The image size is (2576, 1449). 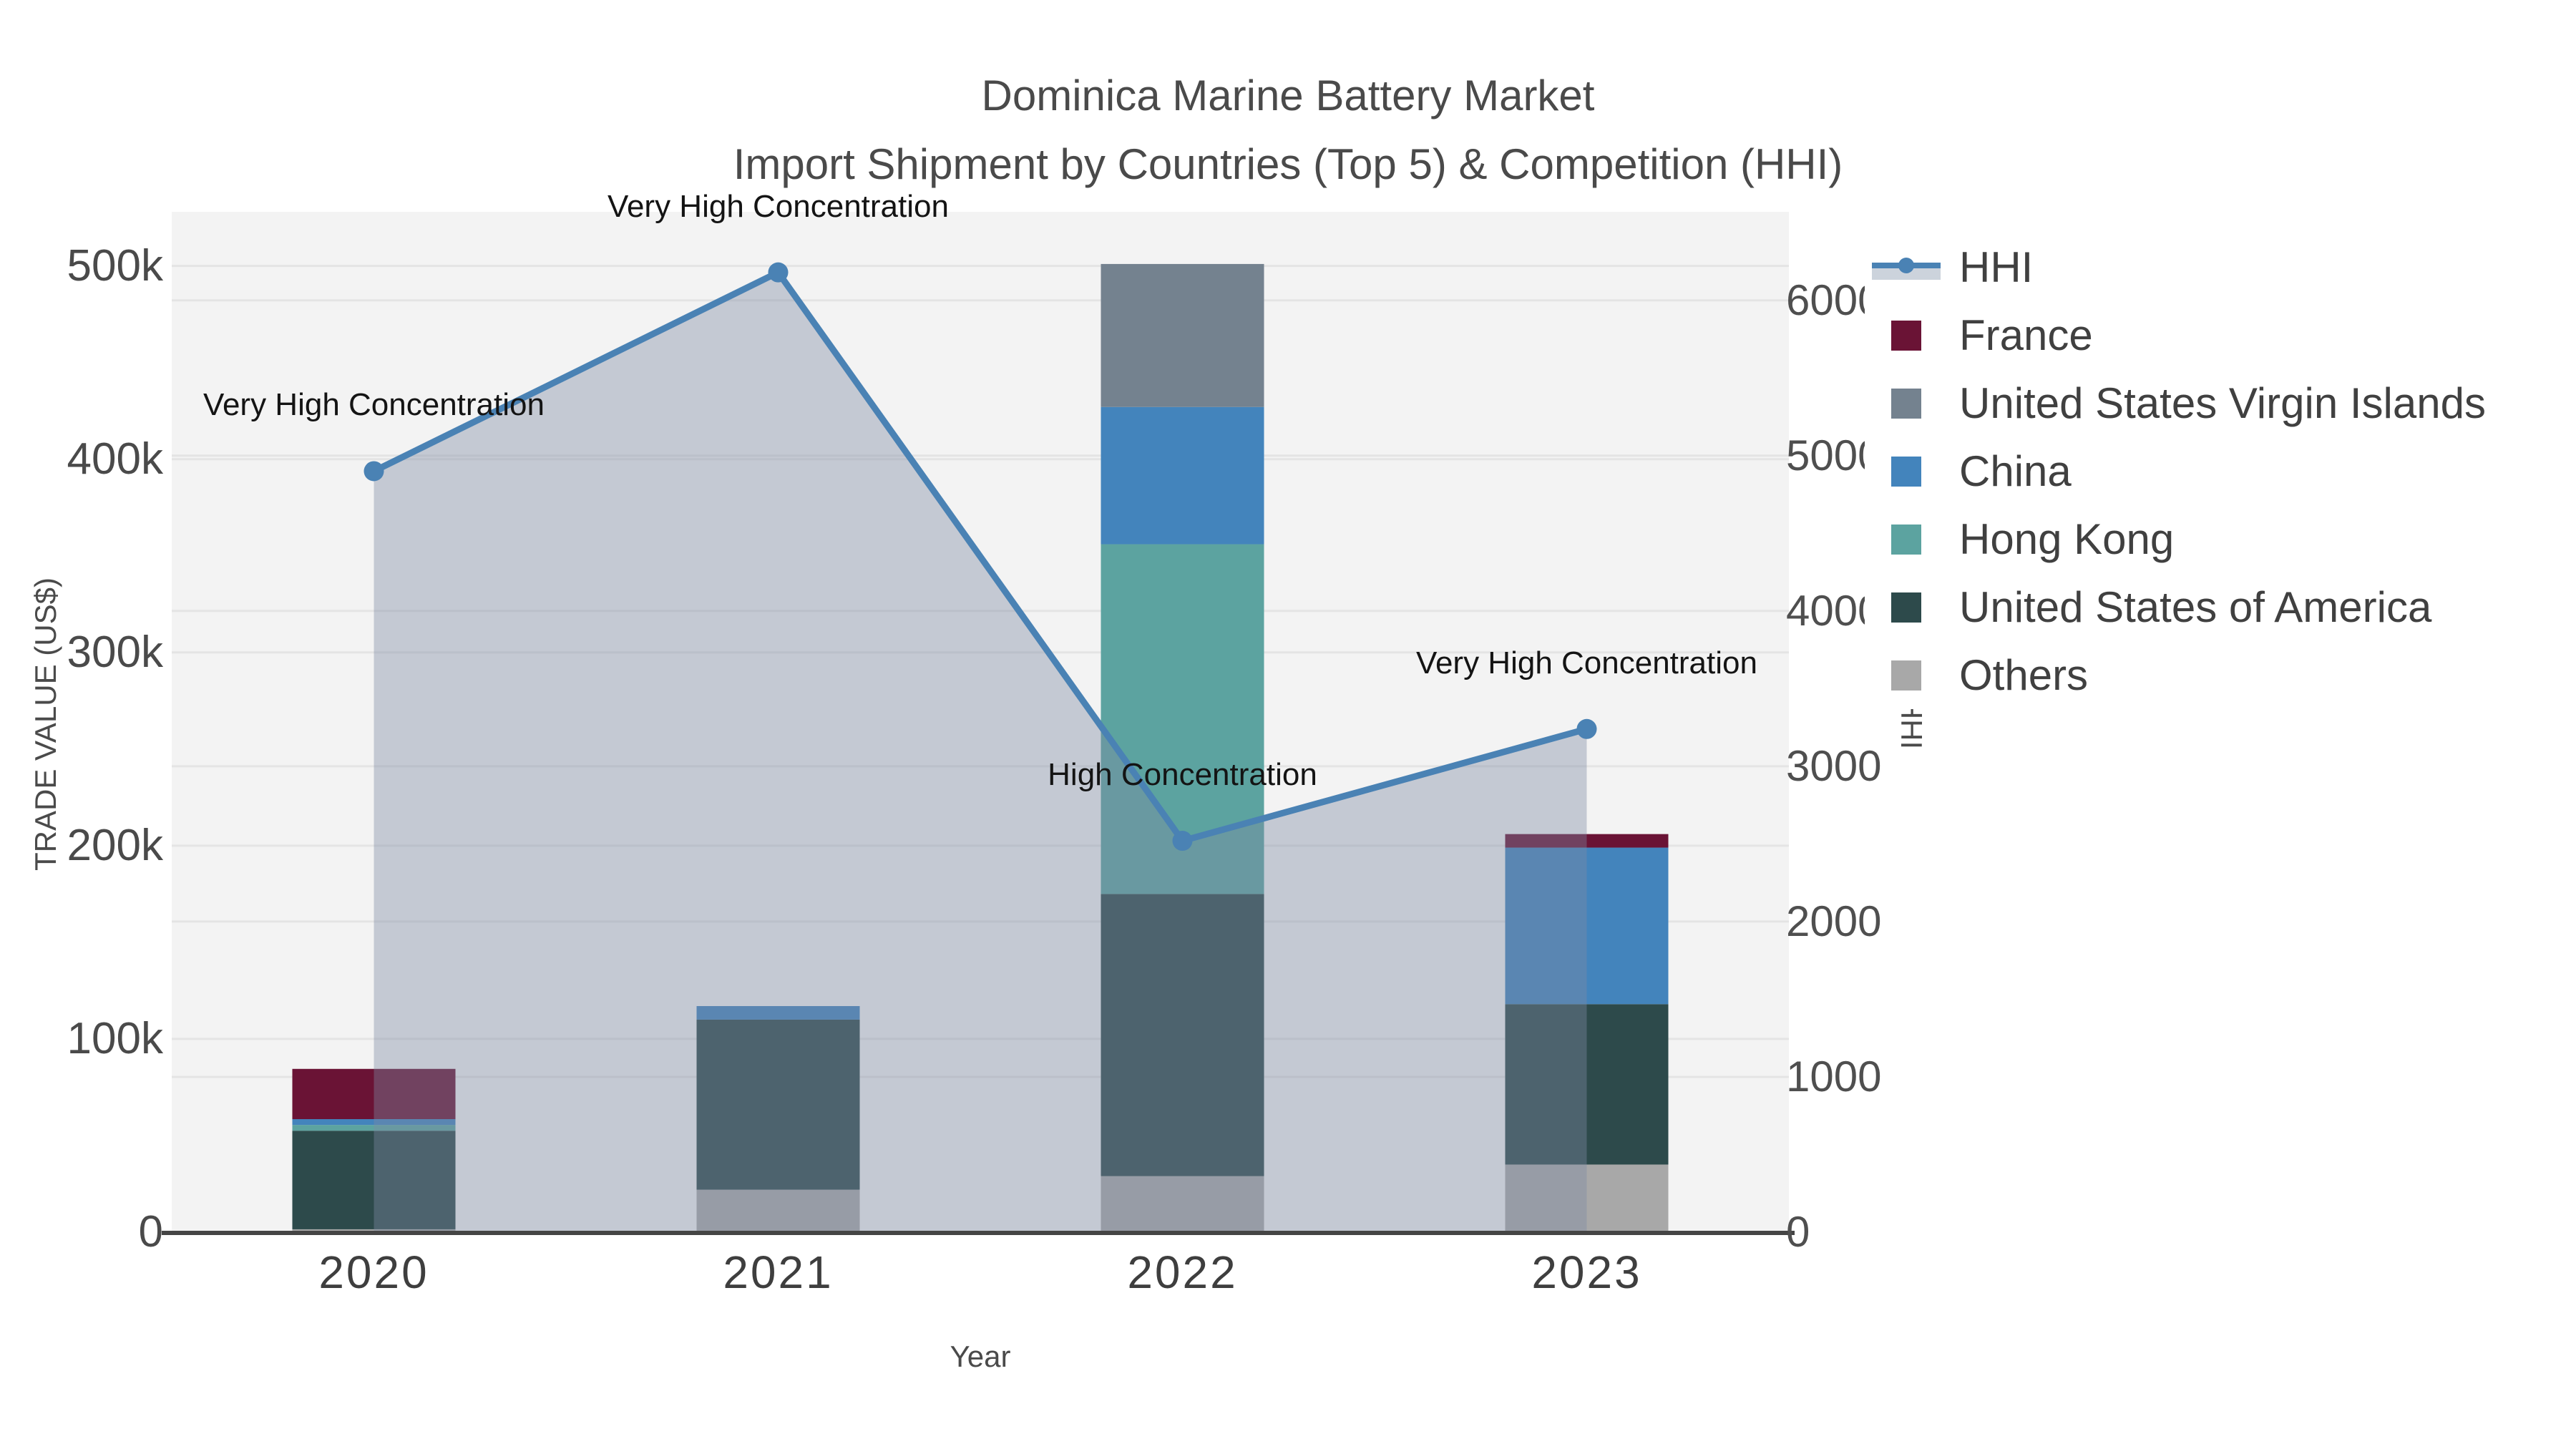 I want to click on hhi-annotation: High Concentration, so click(x=1182, y=775).